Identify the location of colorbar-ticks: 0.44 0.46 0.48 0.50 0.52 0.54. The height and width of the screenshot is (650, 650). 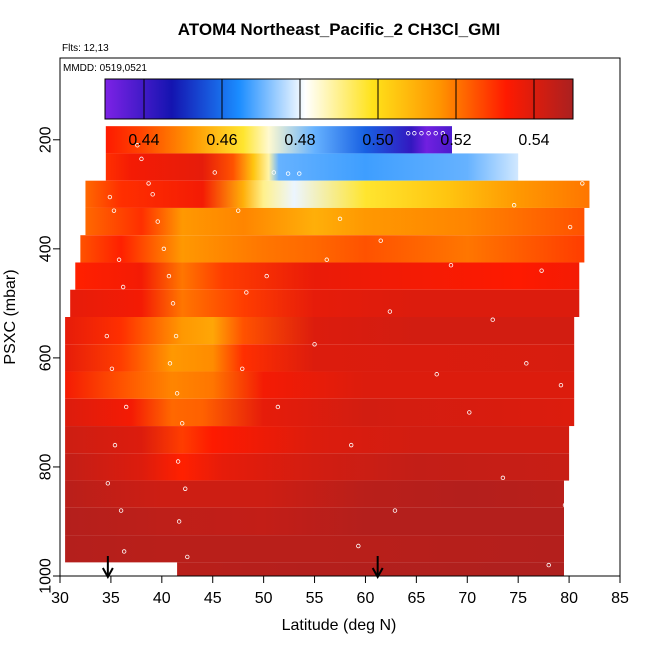
(339, 114).